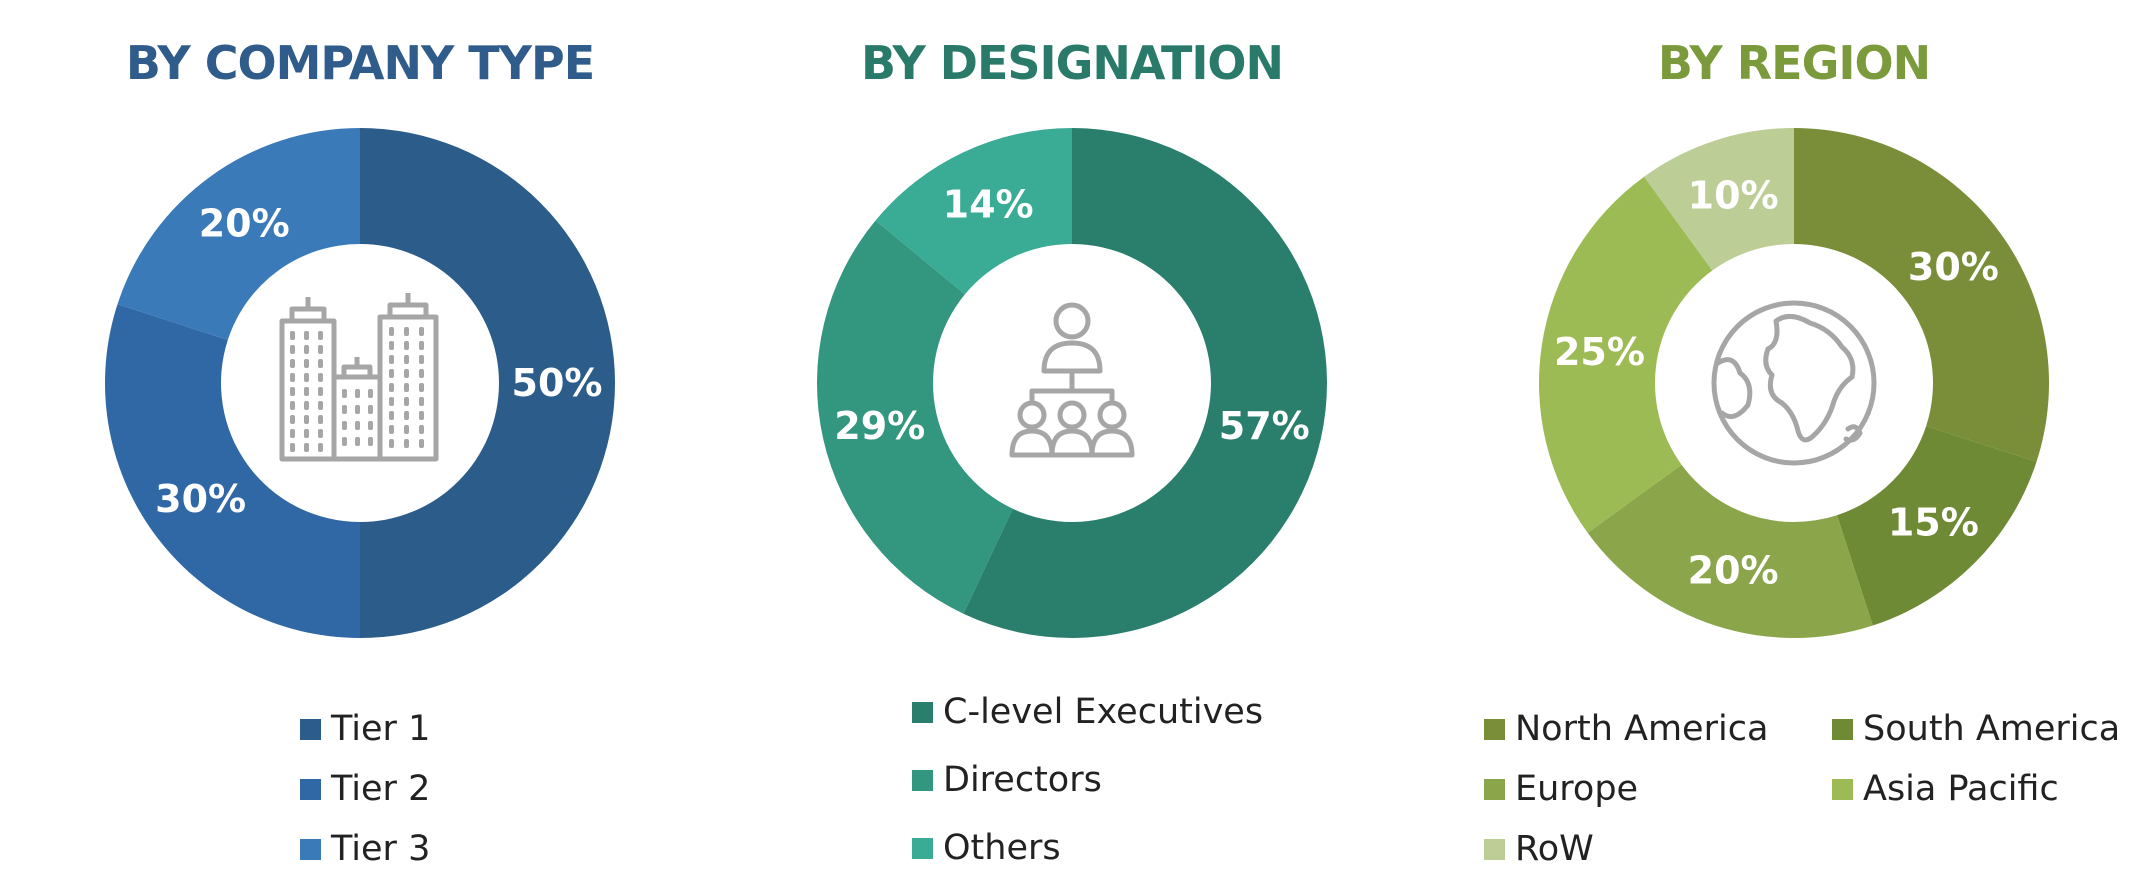  Describe the element at coordinates (1599, 352) in the screenshot. I see `data-label: 25%` at that location.